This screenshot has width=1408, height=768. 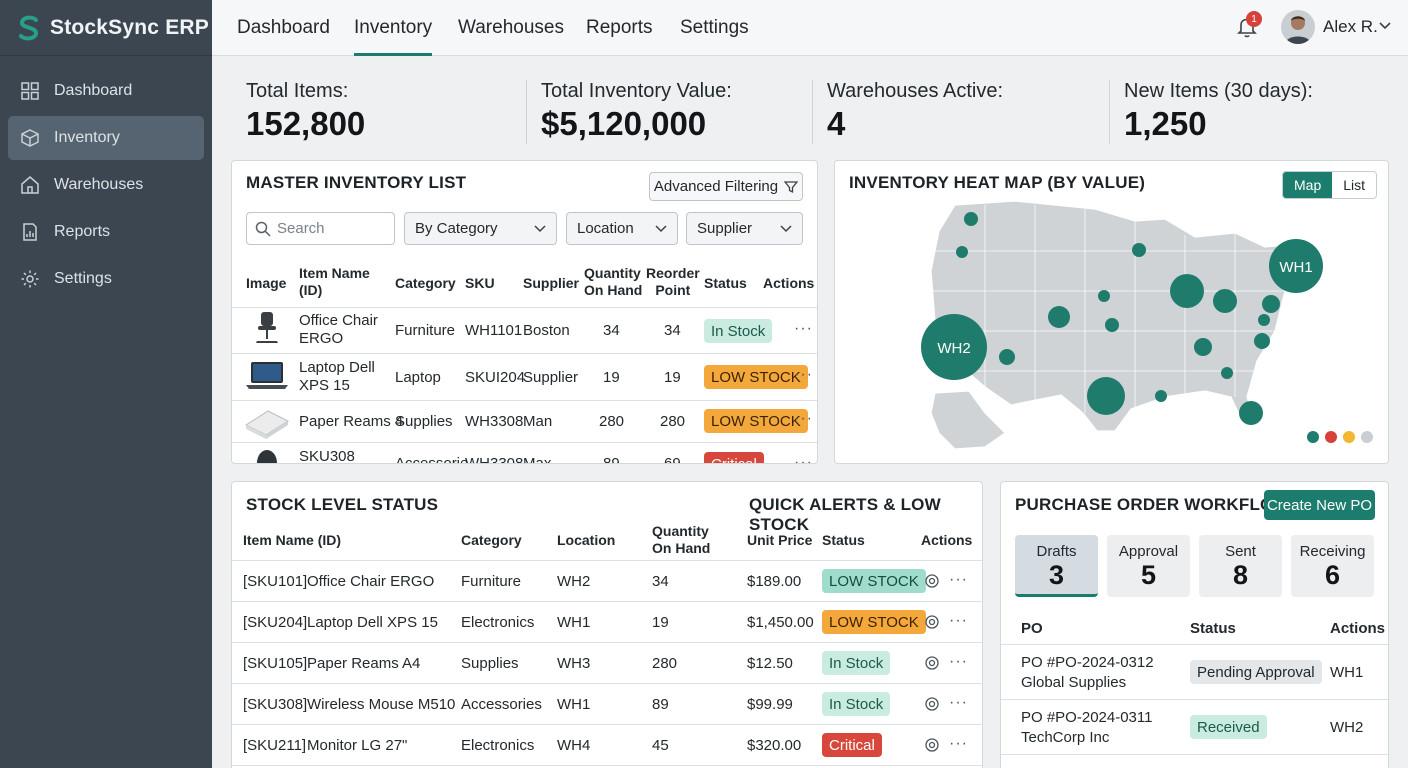 What do you see at coordinates (334, 273) in the screenshot?
I see `header-line: Item Name` at bounding box center [334, 273].